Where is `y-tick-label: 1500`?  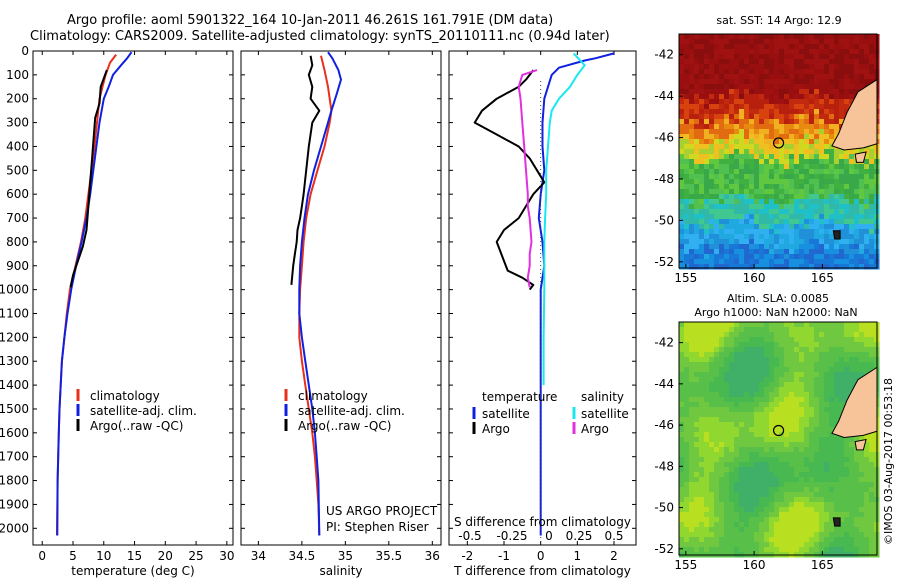 y-tick-label: 1500 is located at coordinates (14, 409).